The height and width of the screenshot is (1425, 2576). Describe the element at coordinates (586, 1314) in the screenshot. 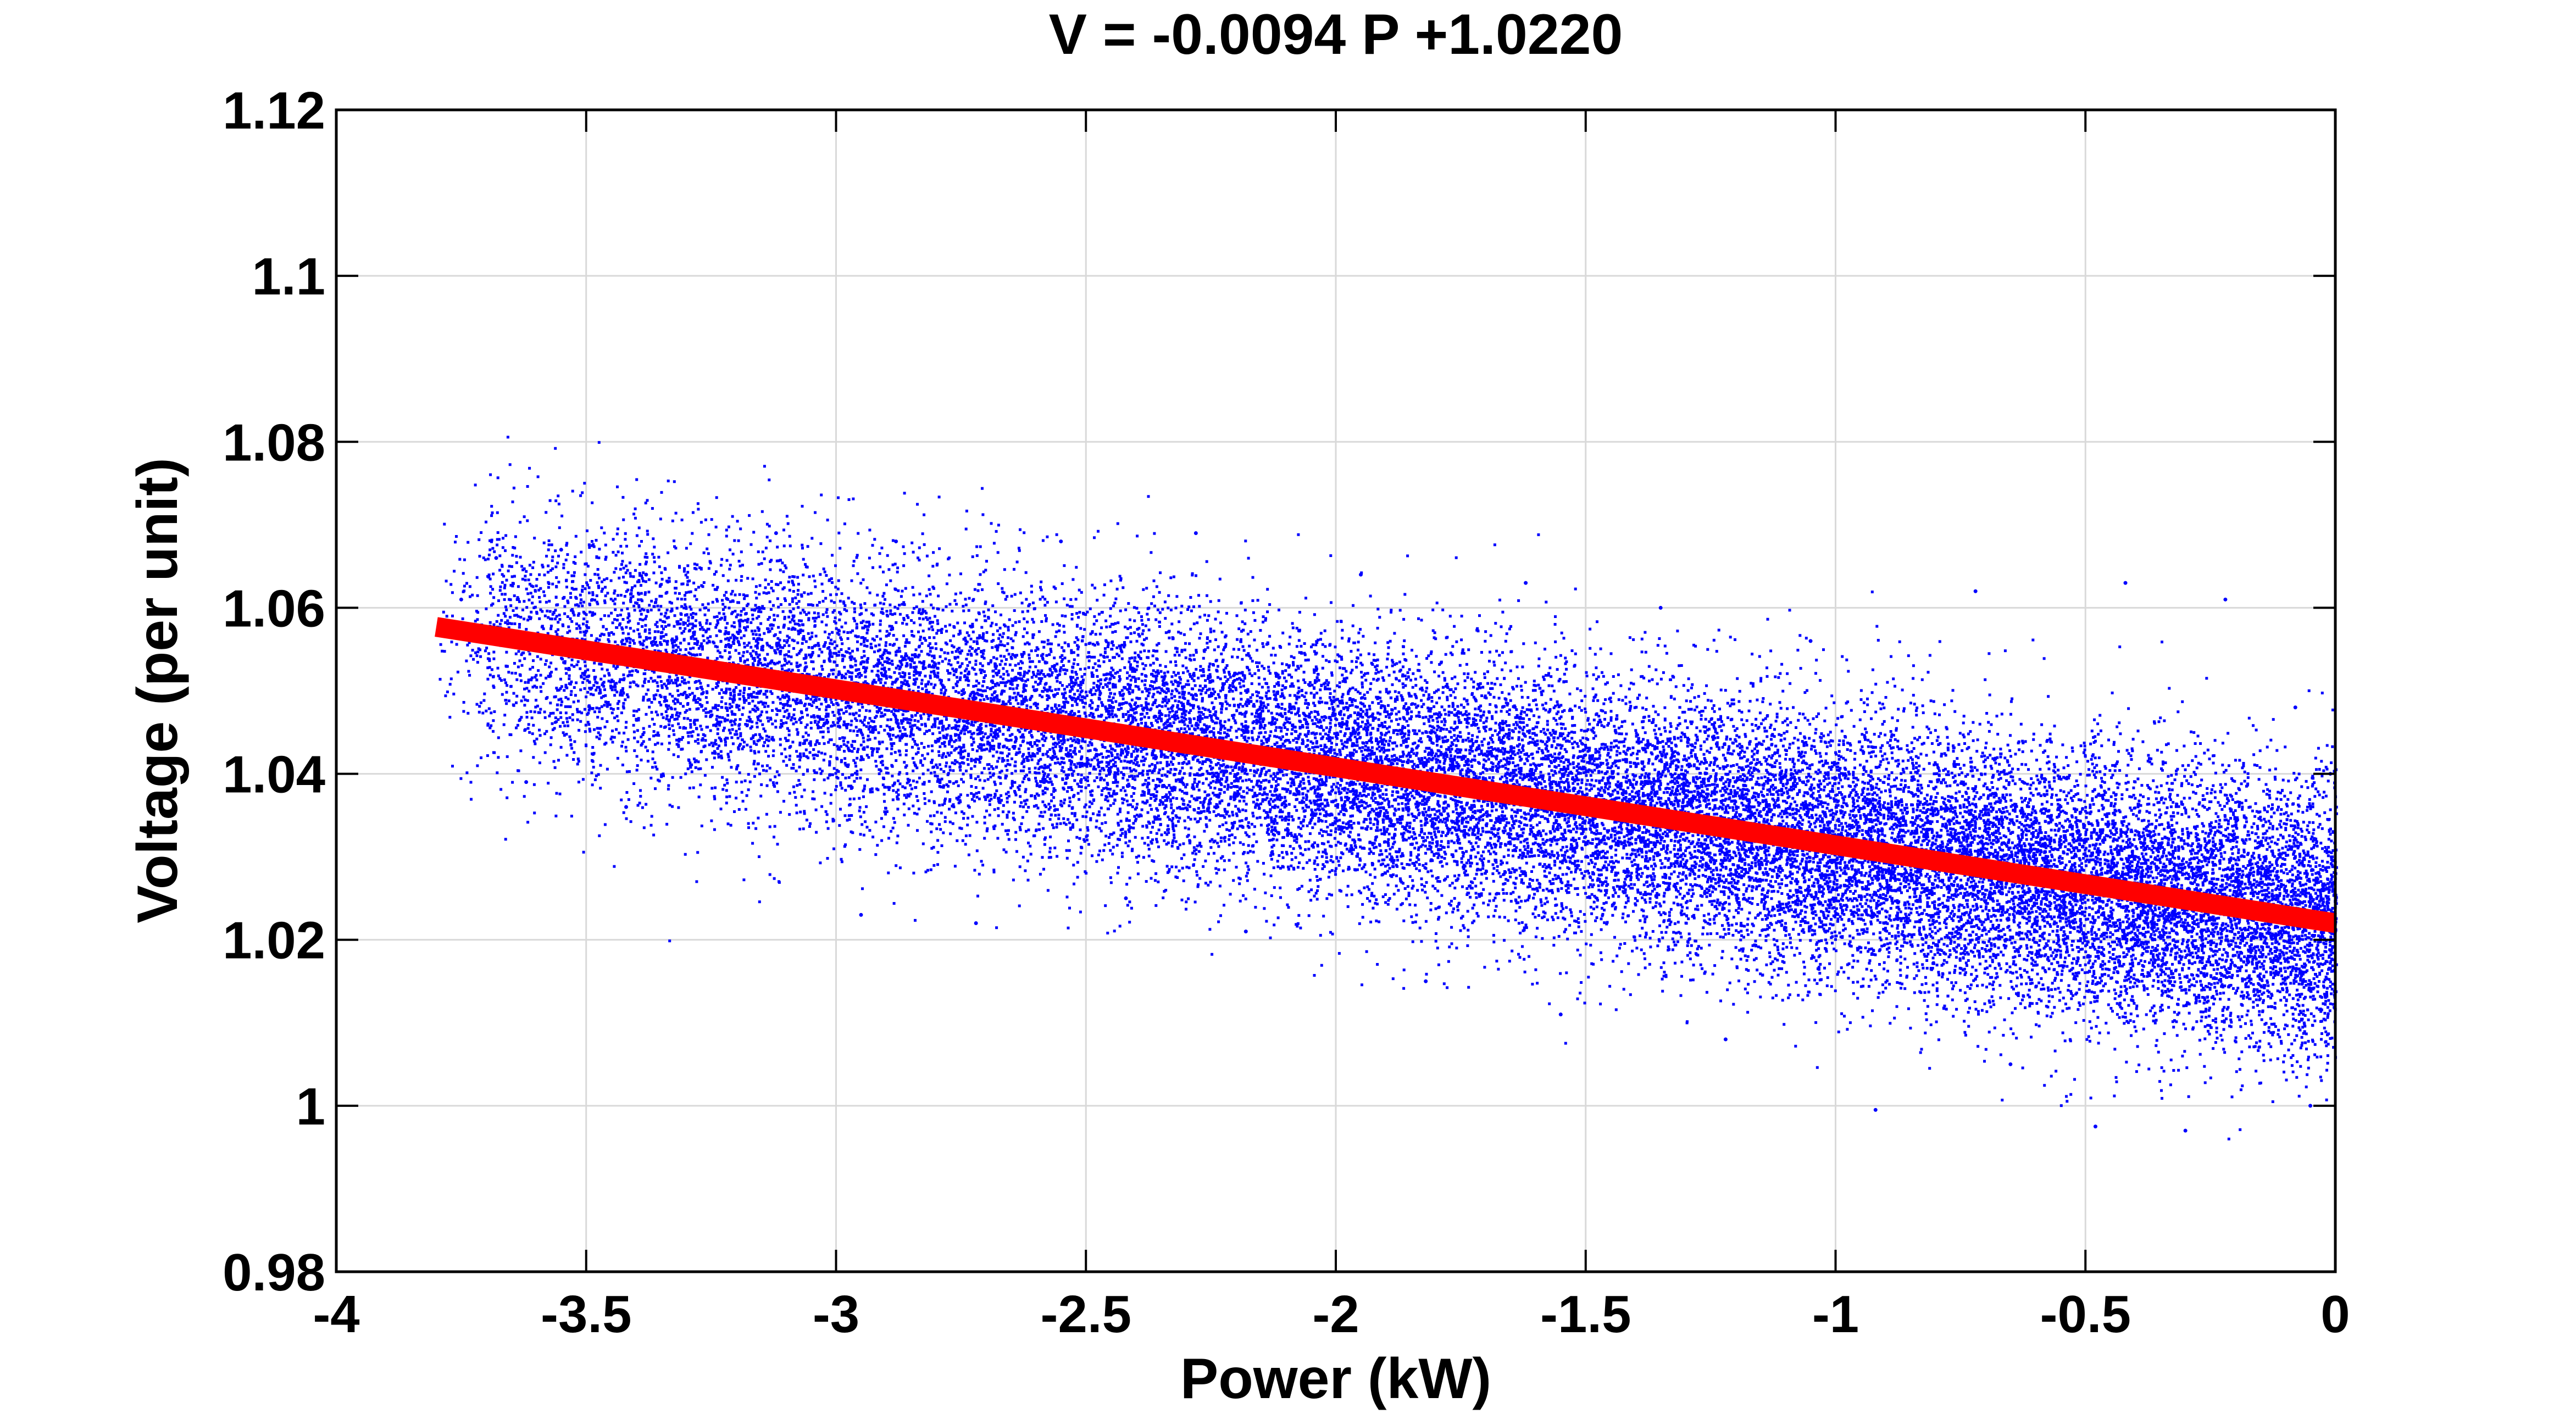

I see `x-tick-label: -3.5` at that location.